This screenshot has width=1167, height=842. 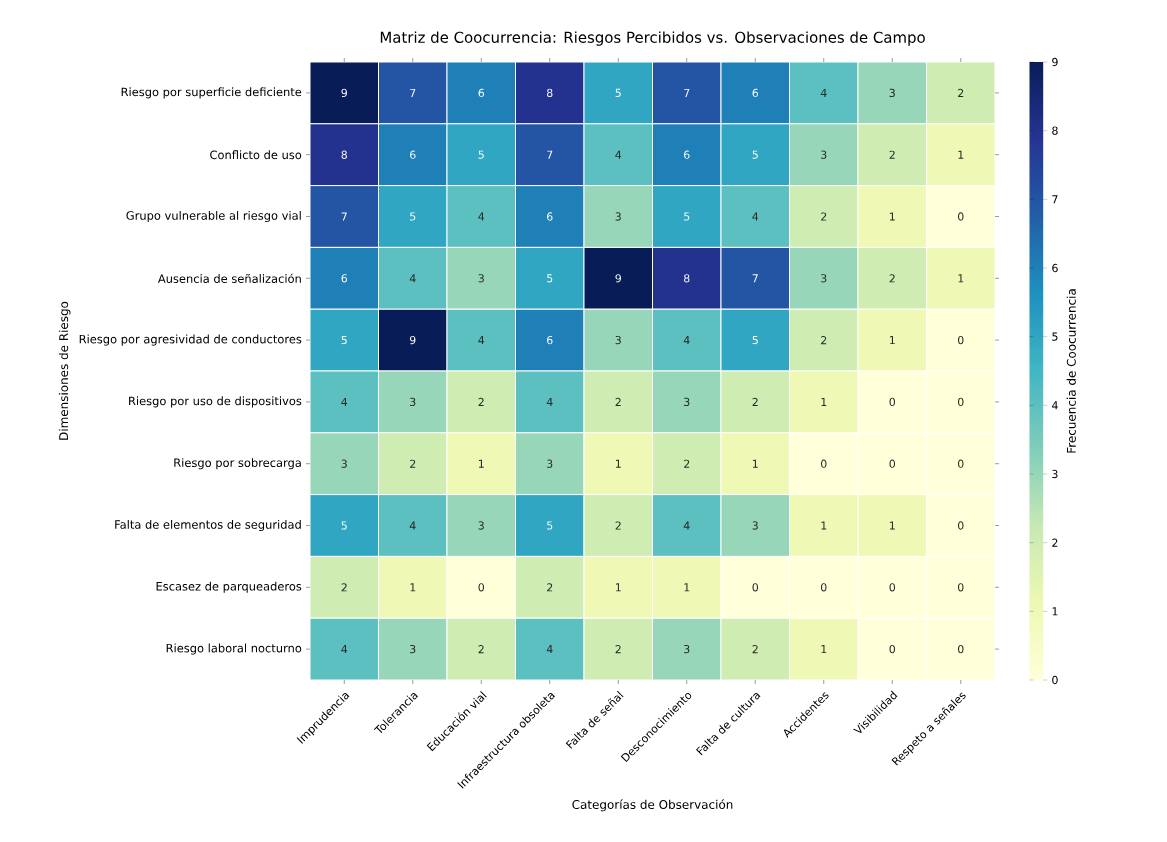 What do you see at coordinates (213, 216) in the screenshot?
I see `y-tick-label: Grupo vulnerable al riesgo vial` at bounding box center [213, 216].